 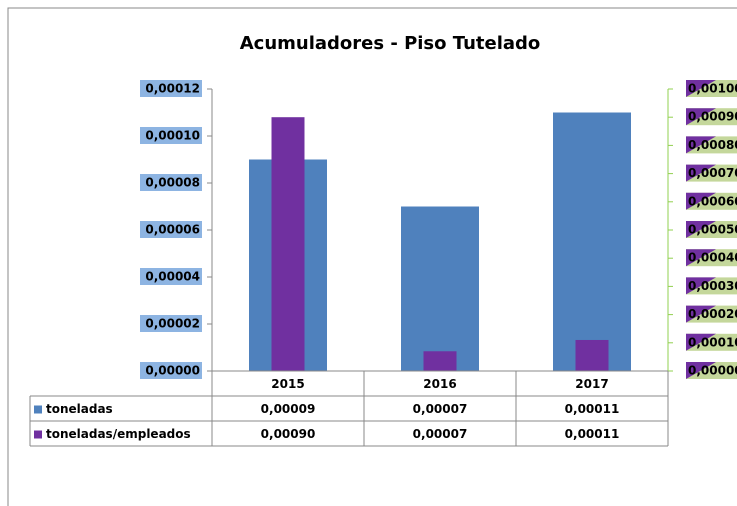 What do you see at coordinates (288, 434) in the screenshot?
I see `table-value: 0,00090` at bounding box center [288, 434].